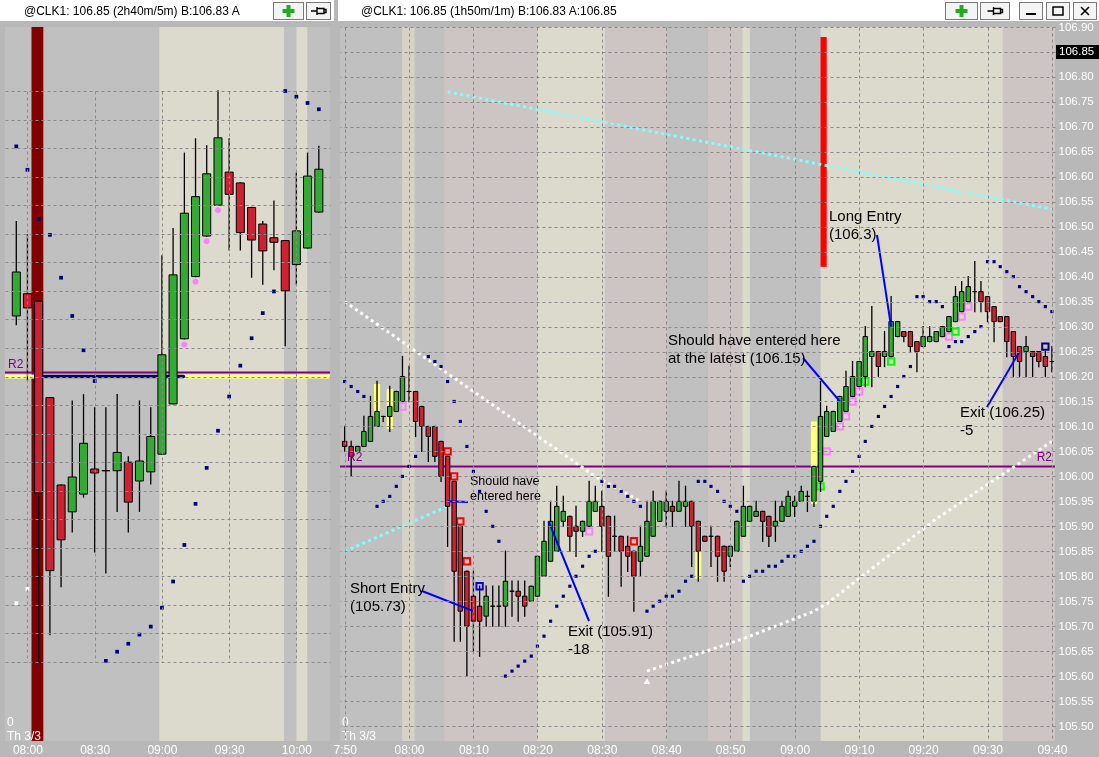  What do you see at coordinates (1076, 101) in the screenshot?
I see `y-tick-label: 106.75` at bounding box center [1076, 101].